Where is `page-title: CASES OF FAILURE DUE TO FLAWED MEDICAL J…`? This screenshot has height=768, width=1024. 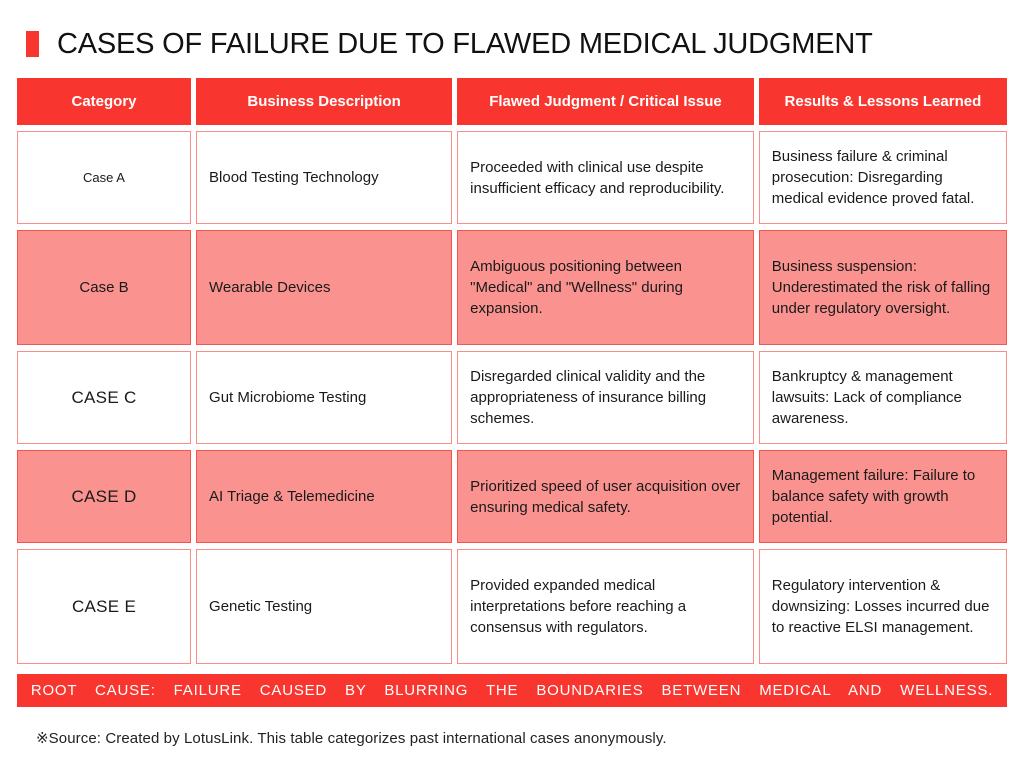 page-title: CASES OF FAILURE DUE TO FLAWED MEDICAL J… is located at coordinates (465, 43).